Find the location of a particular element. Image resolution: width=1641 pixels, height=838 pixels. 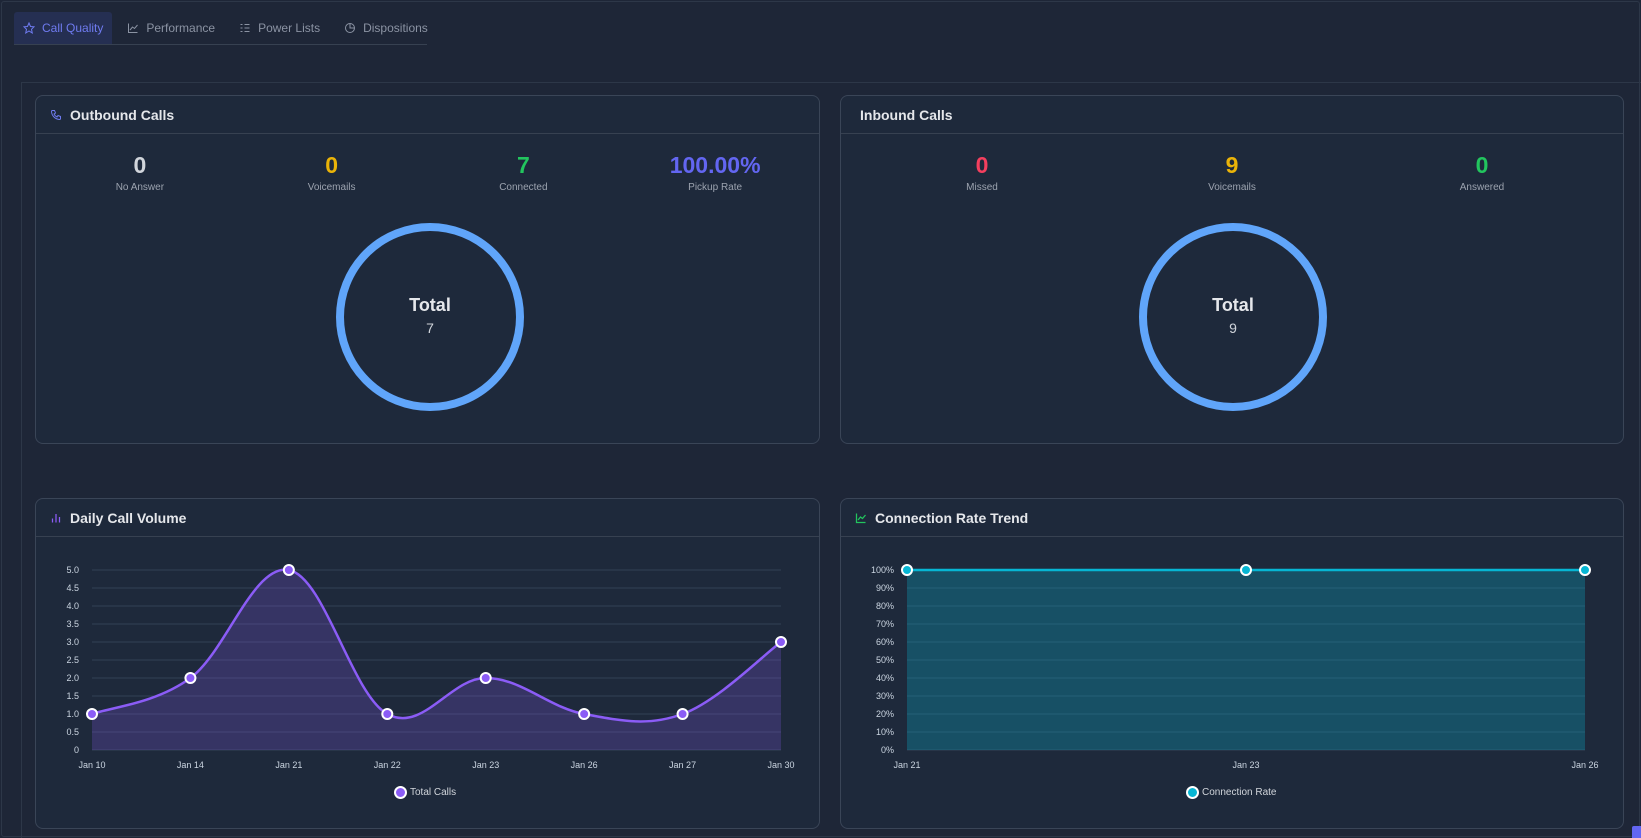

donut-value: 9 is located at coordinates (1233, 328).